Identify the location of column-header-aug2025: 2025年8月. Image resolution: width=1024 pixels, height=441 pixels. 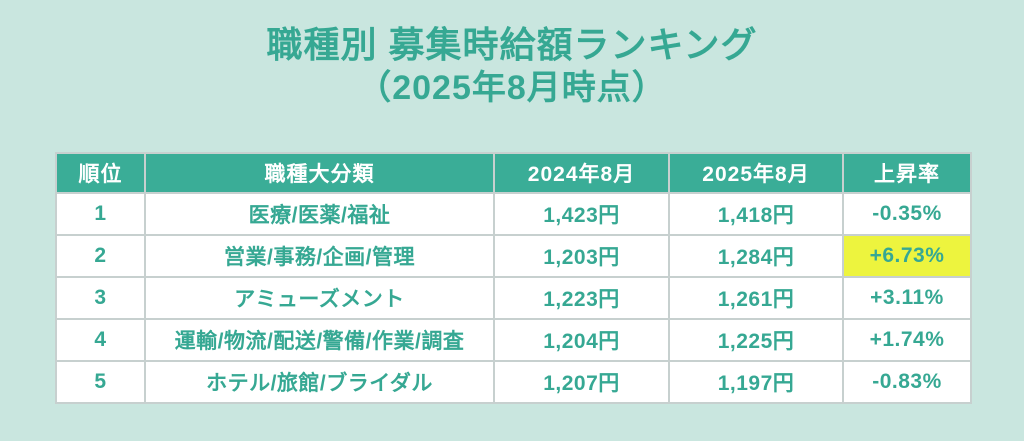
(756, 173).